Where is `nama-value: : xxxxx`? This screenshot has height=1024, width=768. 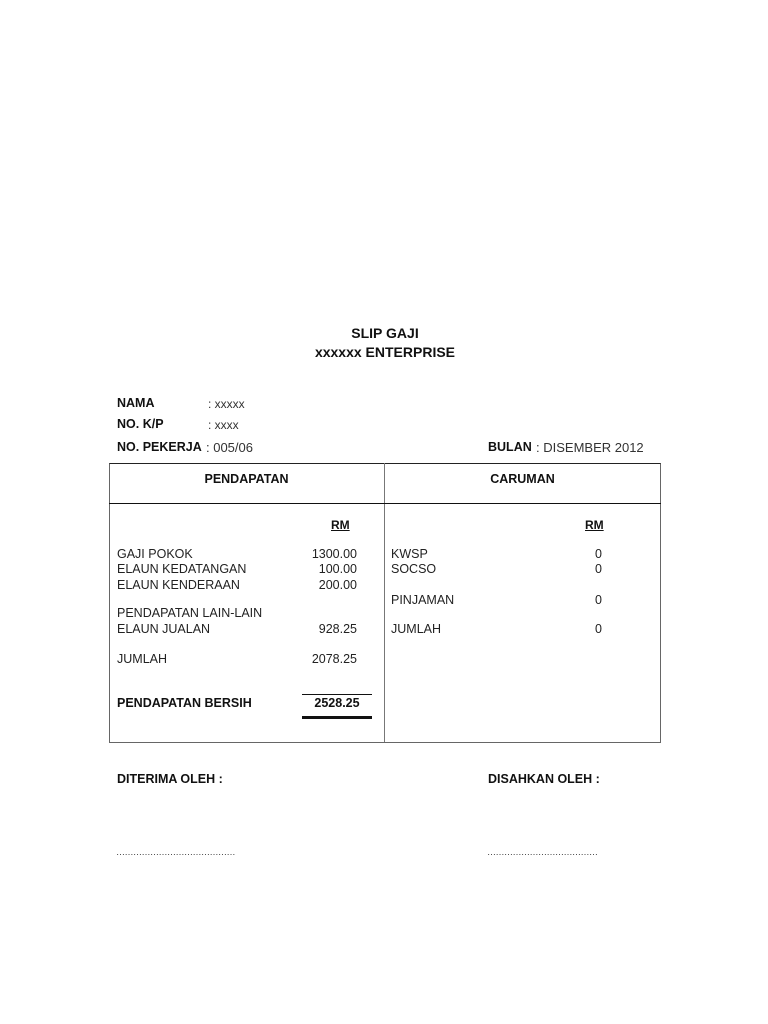 nama-value: : xxxxx is located at coordinates (226, 404).